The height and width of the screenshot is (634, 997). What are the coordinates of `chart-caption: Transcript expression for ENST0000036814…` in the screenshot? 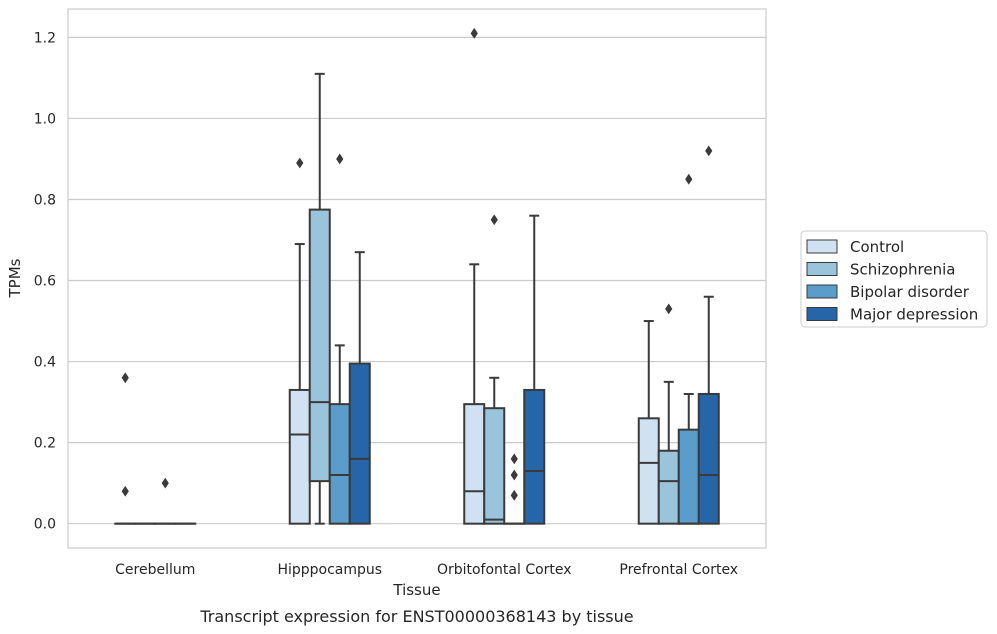 It's located at (416, 616).